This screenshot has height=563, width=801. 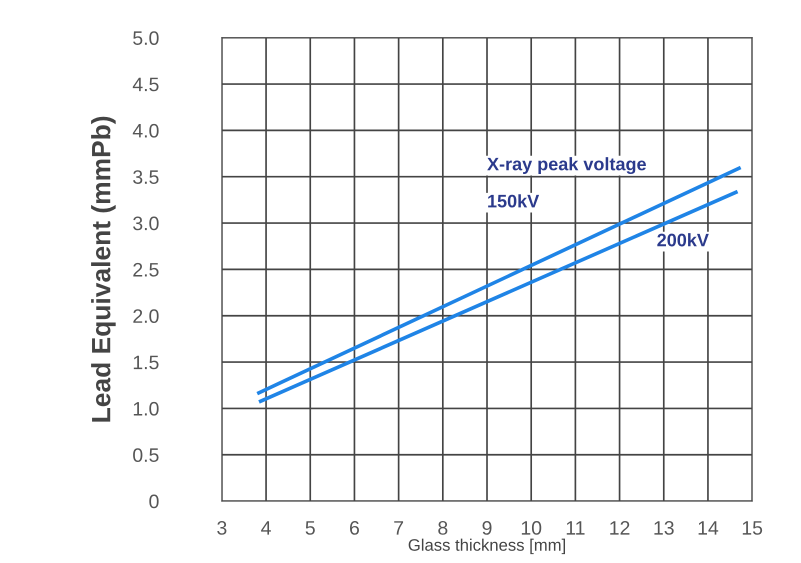 I want to click on y-tick-label: 1.5, so click(x=146, y=363).